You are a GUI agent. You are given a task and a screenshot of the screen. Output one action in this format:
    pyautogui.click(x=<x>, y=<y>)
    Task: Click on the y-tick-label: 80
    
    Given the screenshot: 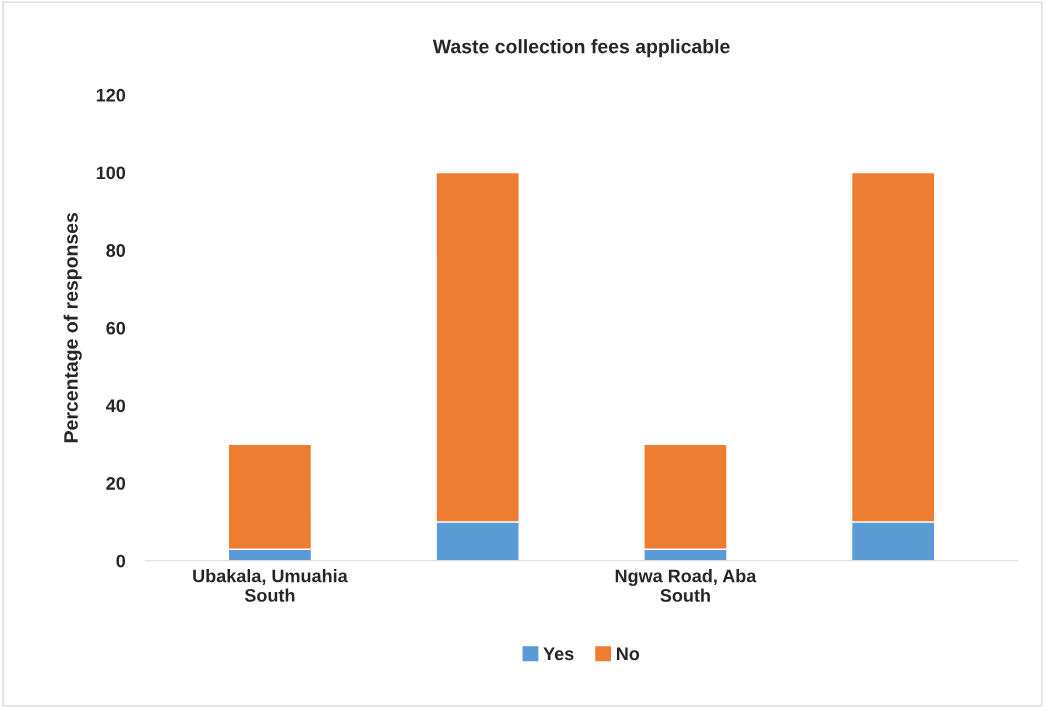 What is the action you would take?
    pyautogui.click(x=116, y=250)
    